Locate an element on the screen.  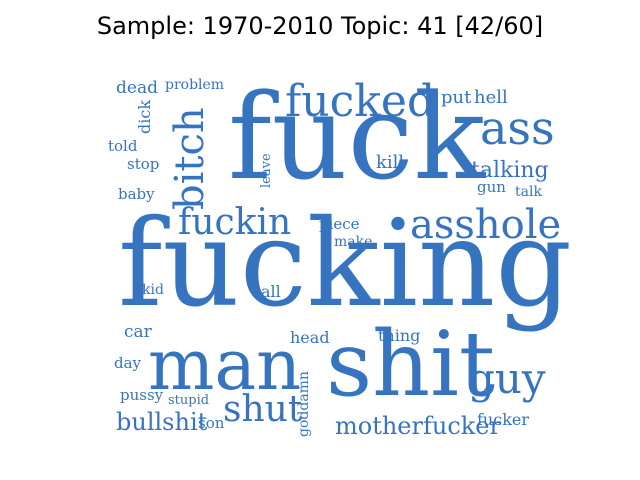
word-dead: dead is located at coordinates (137, 88).